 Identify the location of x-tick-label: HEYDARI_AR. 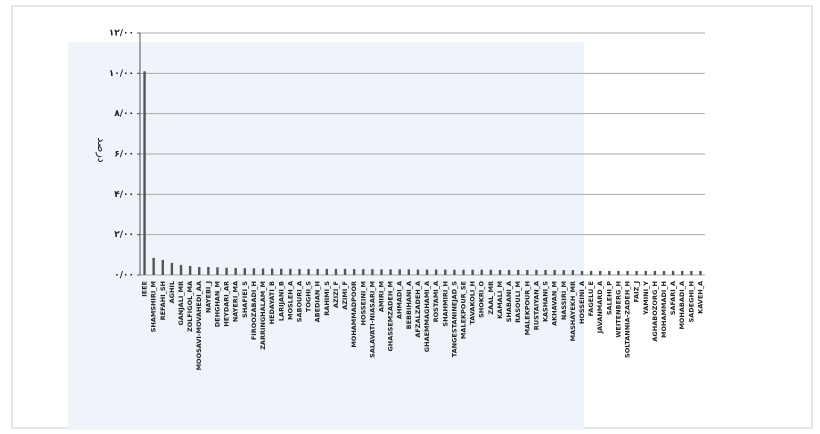
(227, 304).